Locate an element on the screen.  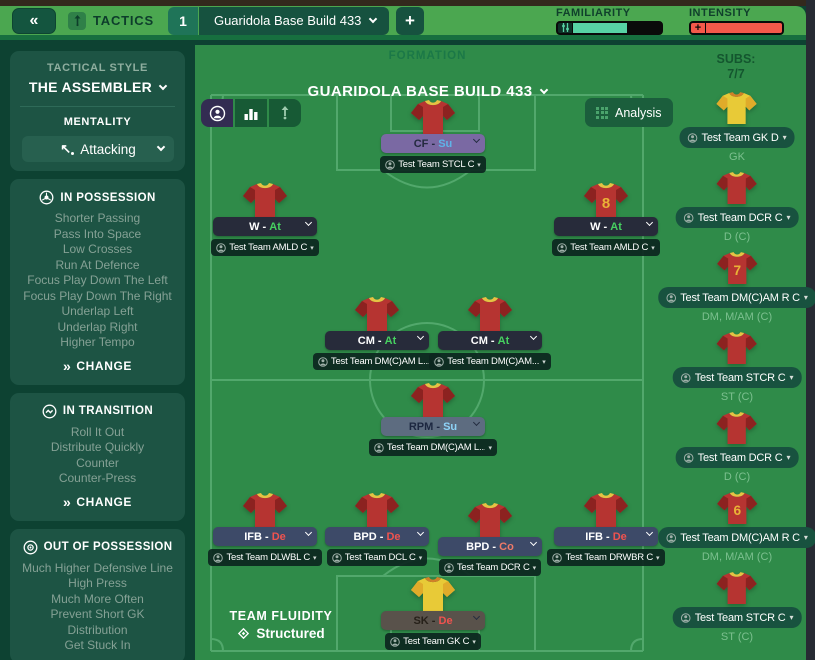
sliders-icon is located at coordinates (565, 27).